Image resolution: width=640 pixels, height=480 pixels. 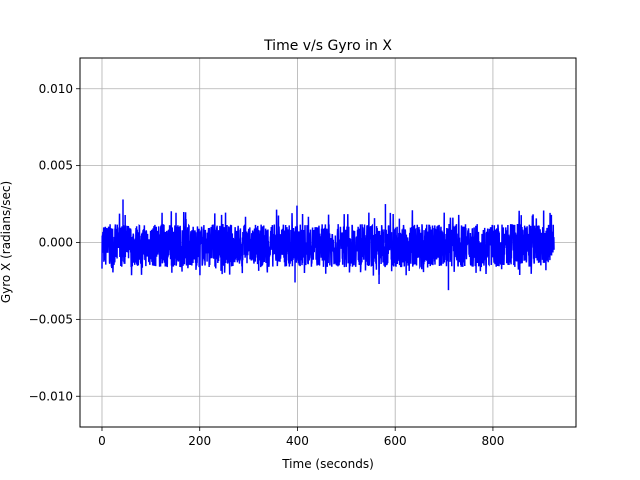 What do you see at coordinates (6, 242) in the screenshot?
I see `y-axis-label: Gyro X (radians/sec)` at bounding box center [6, 242].